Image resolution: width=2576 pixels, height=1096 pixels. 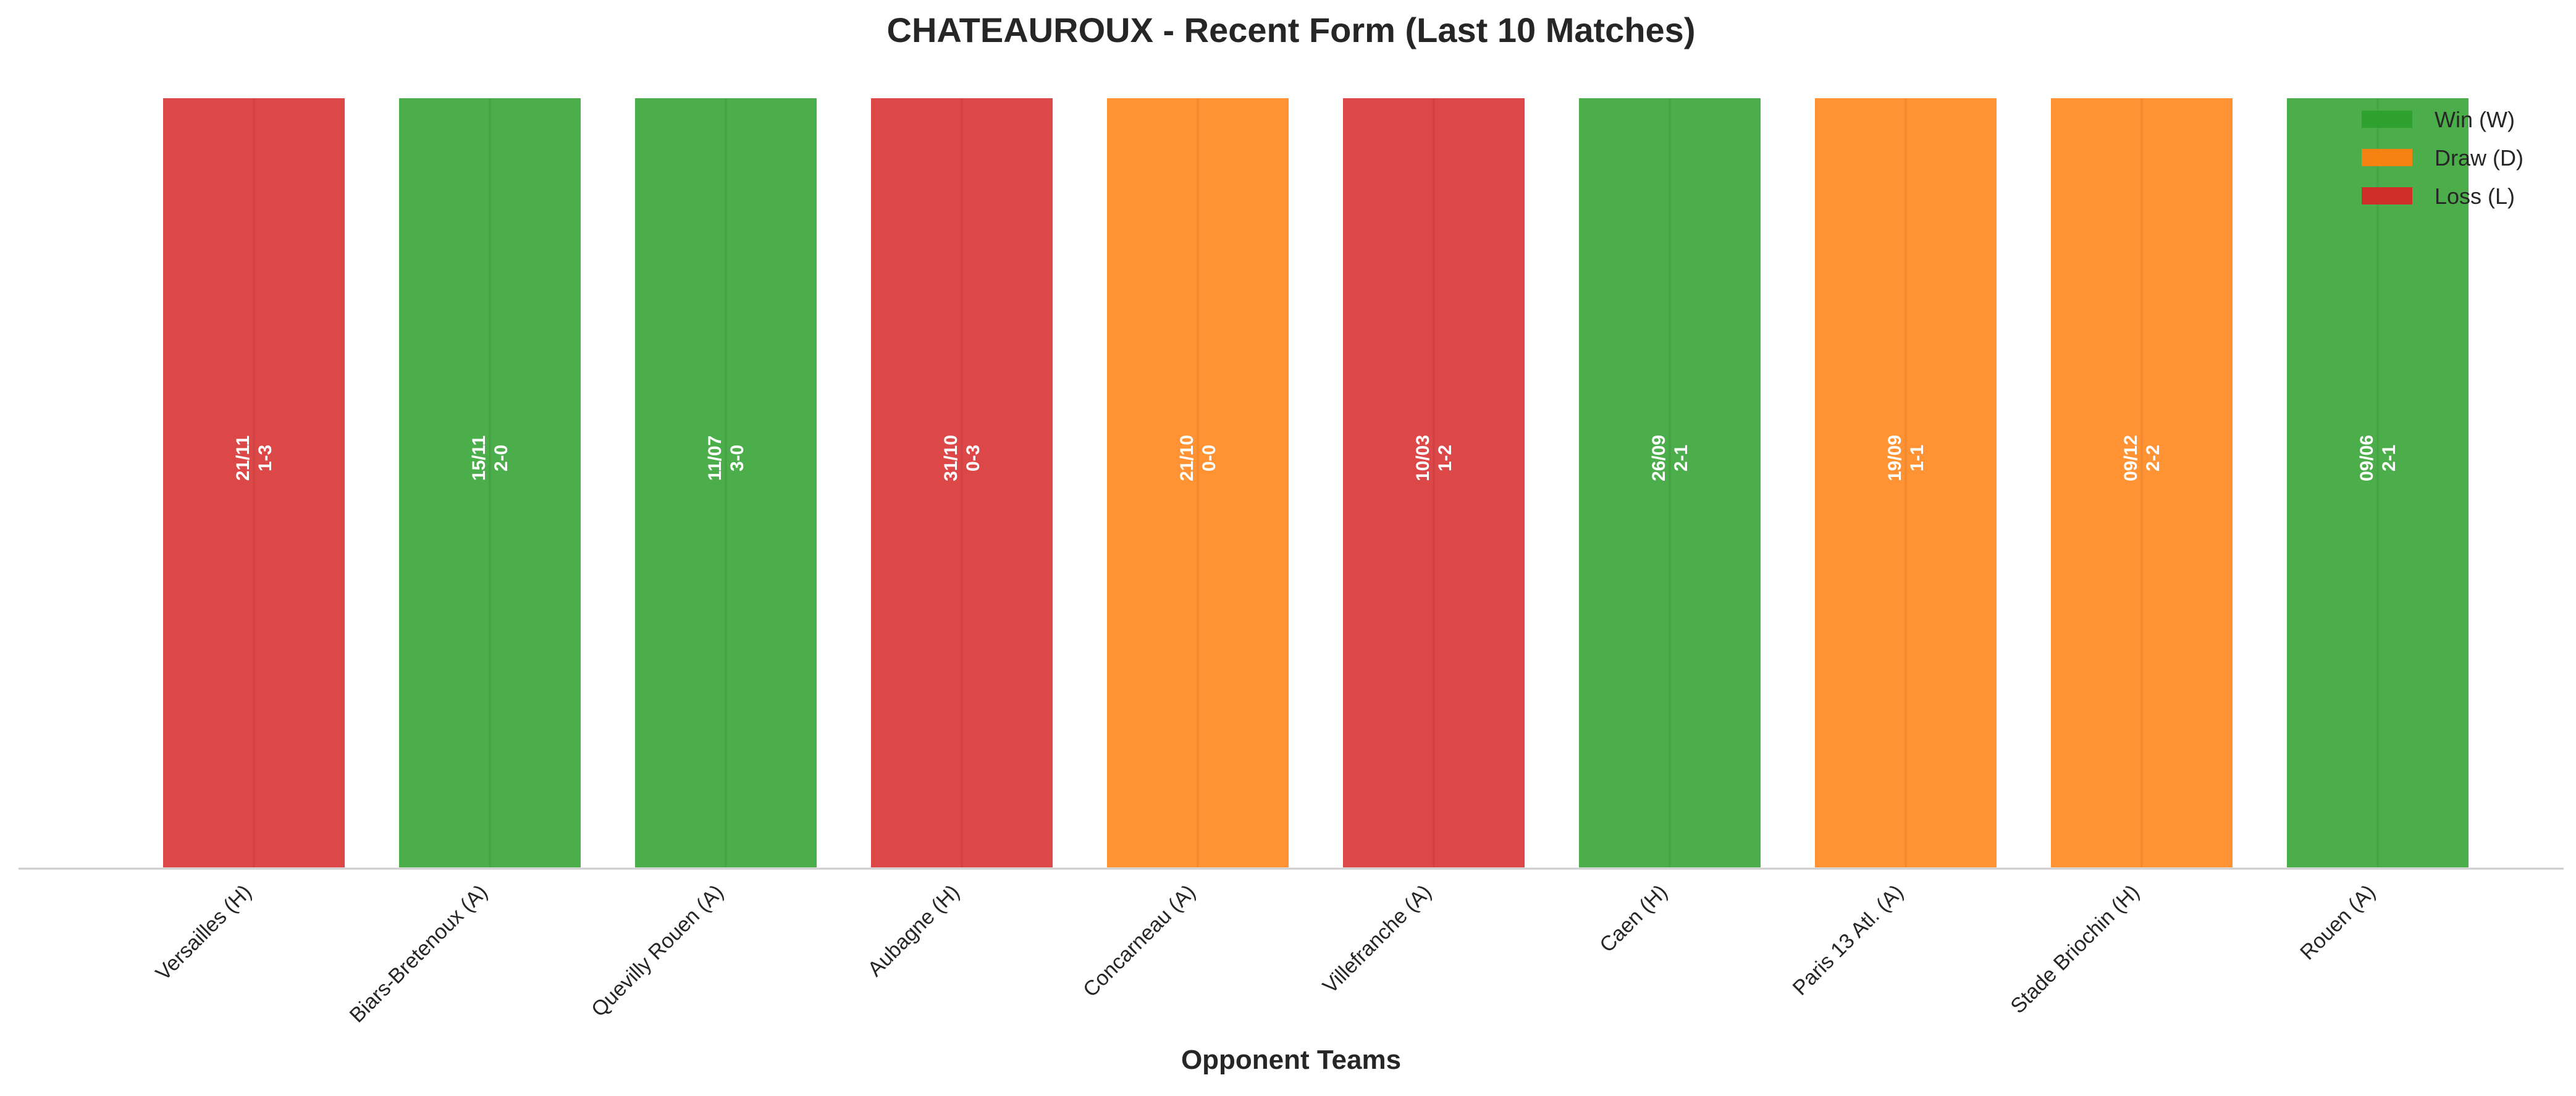 I want to click on bar-score-label: 1-3, so click(x=265, y=458).